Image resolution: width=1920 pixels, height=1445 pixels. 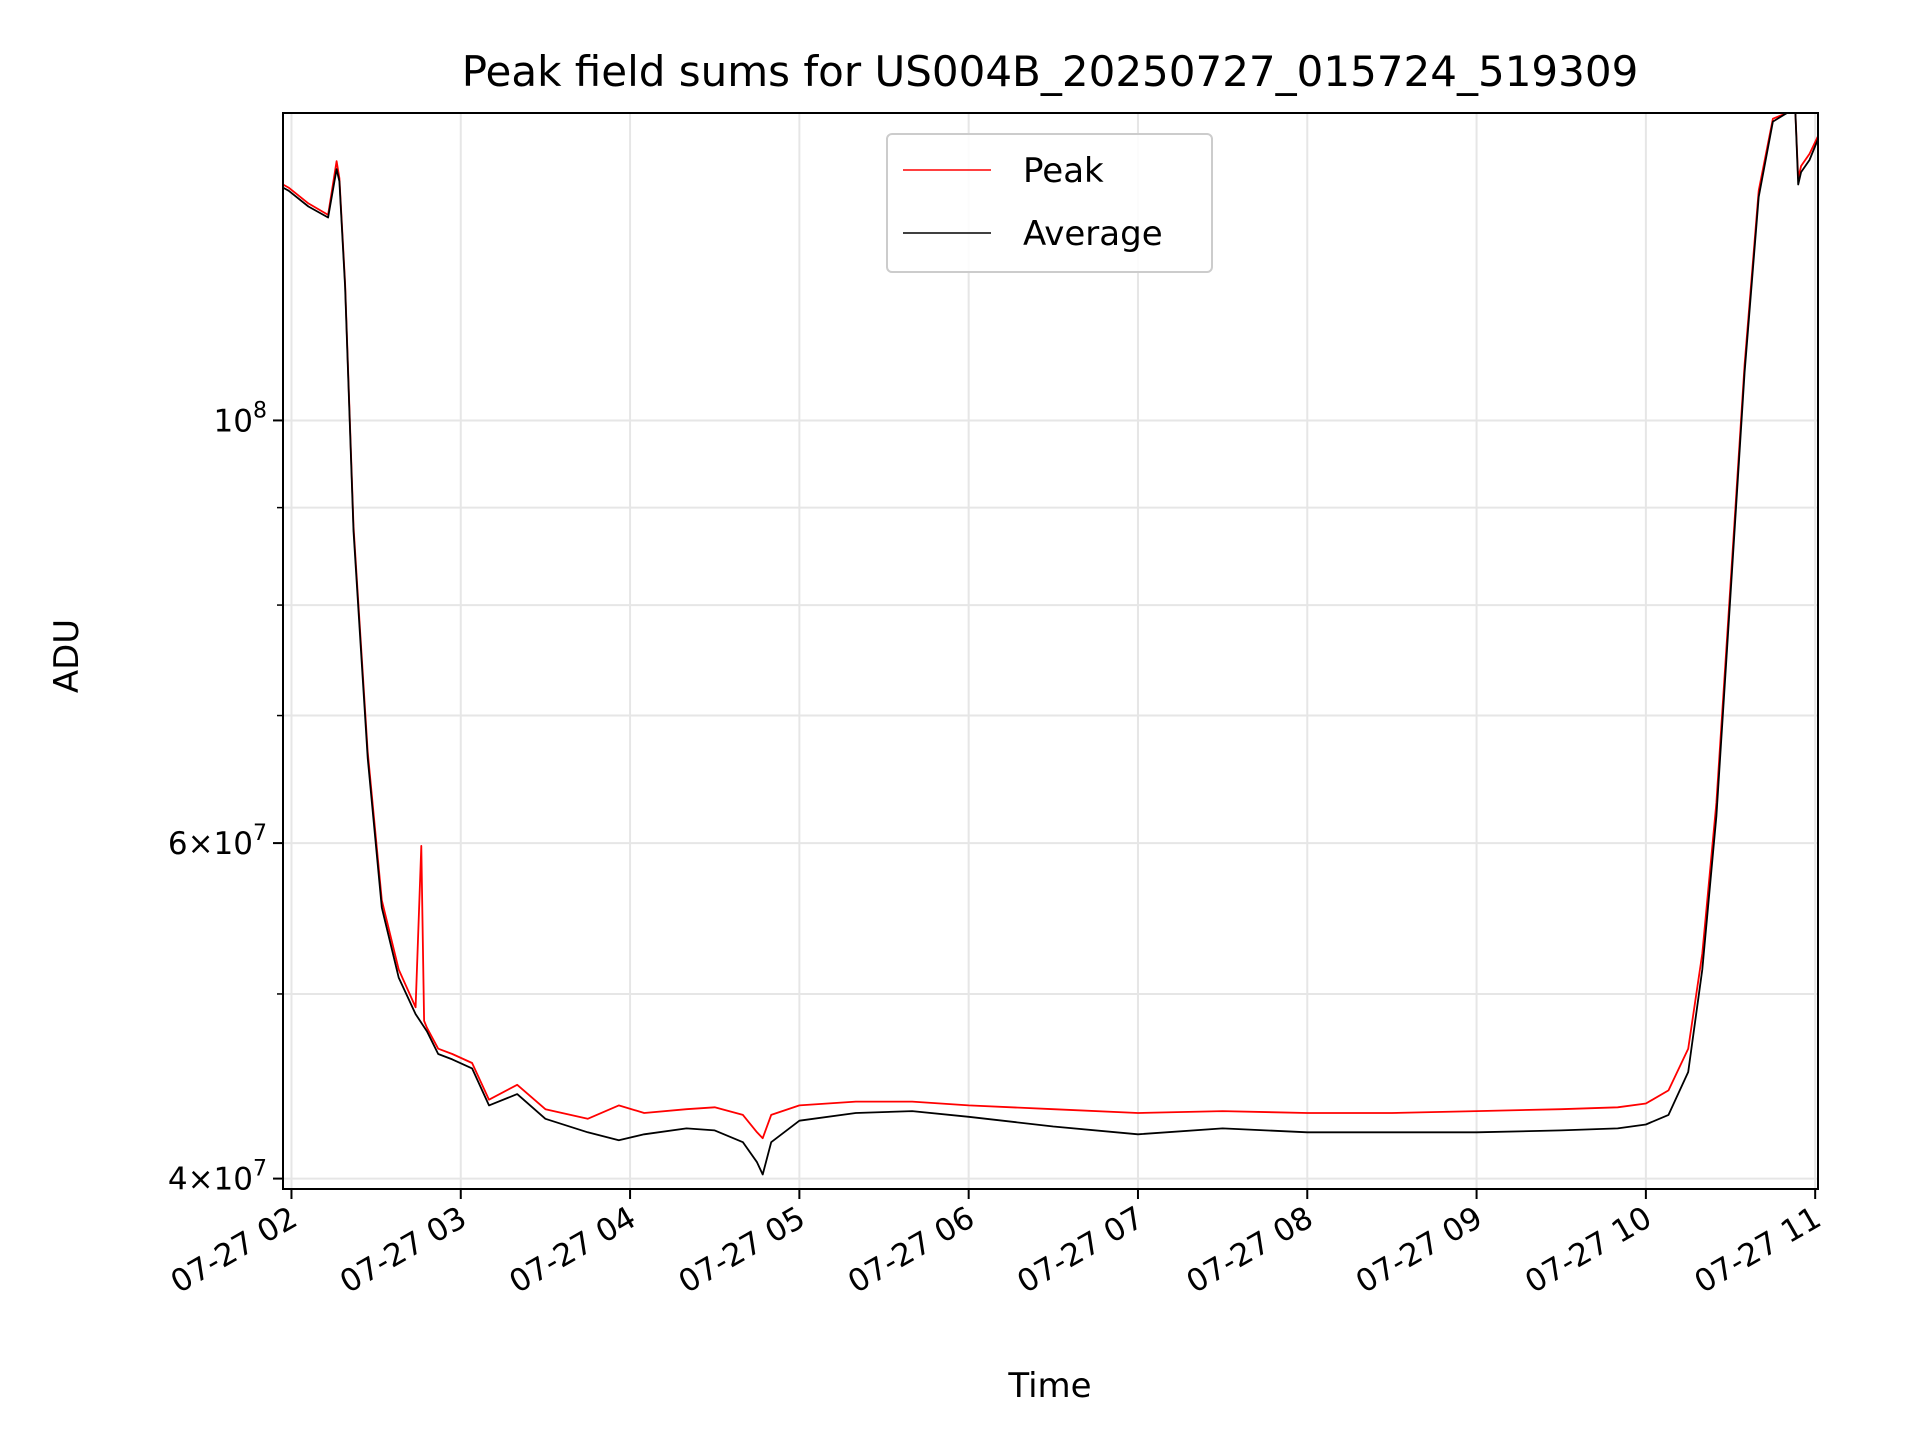 I want to click on x-tick-label: 07-27 02, so click(x=234, y=1250).